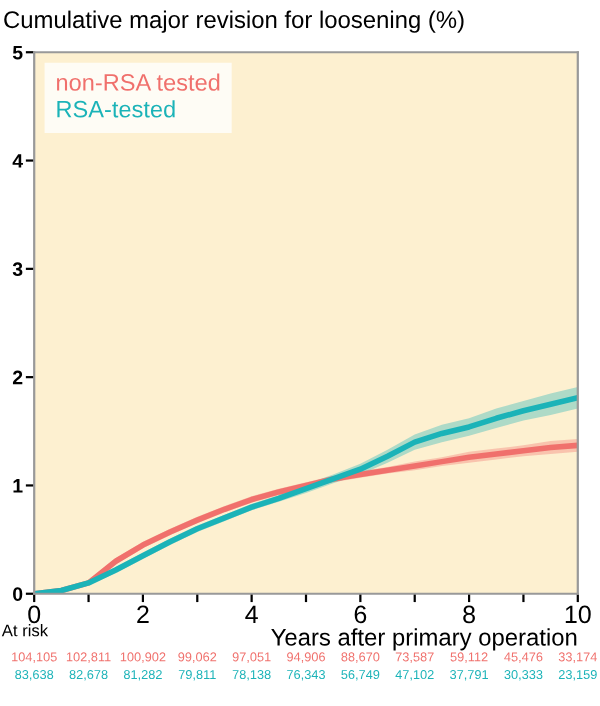 The height and width of the screenshot is (706, 600). I want to click on y-tick-label: 0, so click(18, 594).